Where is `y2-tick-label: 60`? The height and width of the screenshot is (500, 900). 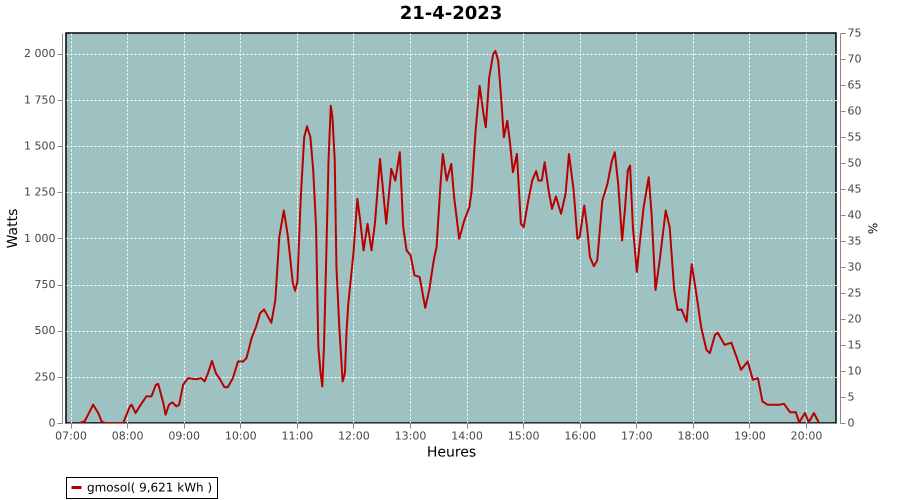
y2-tick-label: 60 is located at coordinates (855, 111).